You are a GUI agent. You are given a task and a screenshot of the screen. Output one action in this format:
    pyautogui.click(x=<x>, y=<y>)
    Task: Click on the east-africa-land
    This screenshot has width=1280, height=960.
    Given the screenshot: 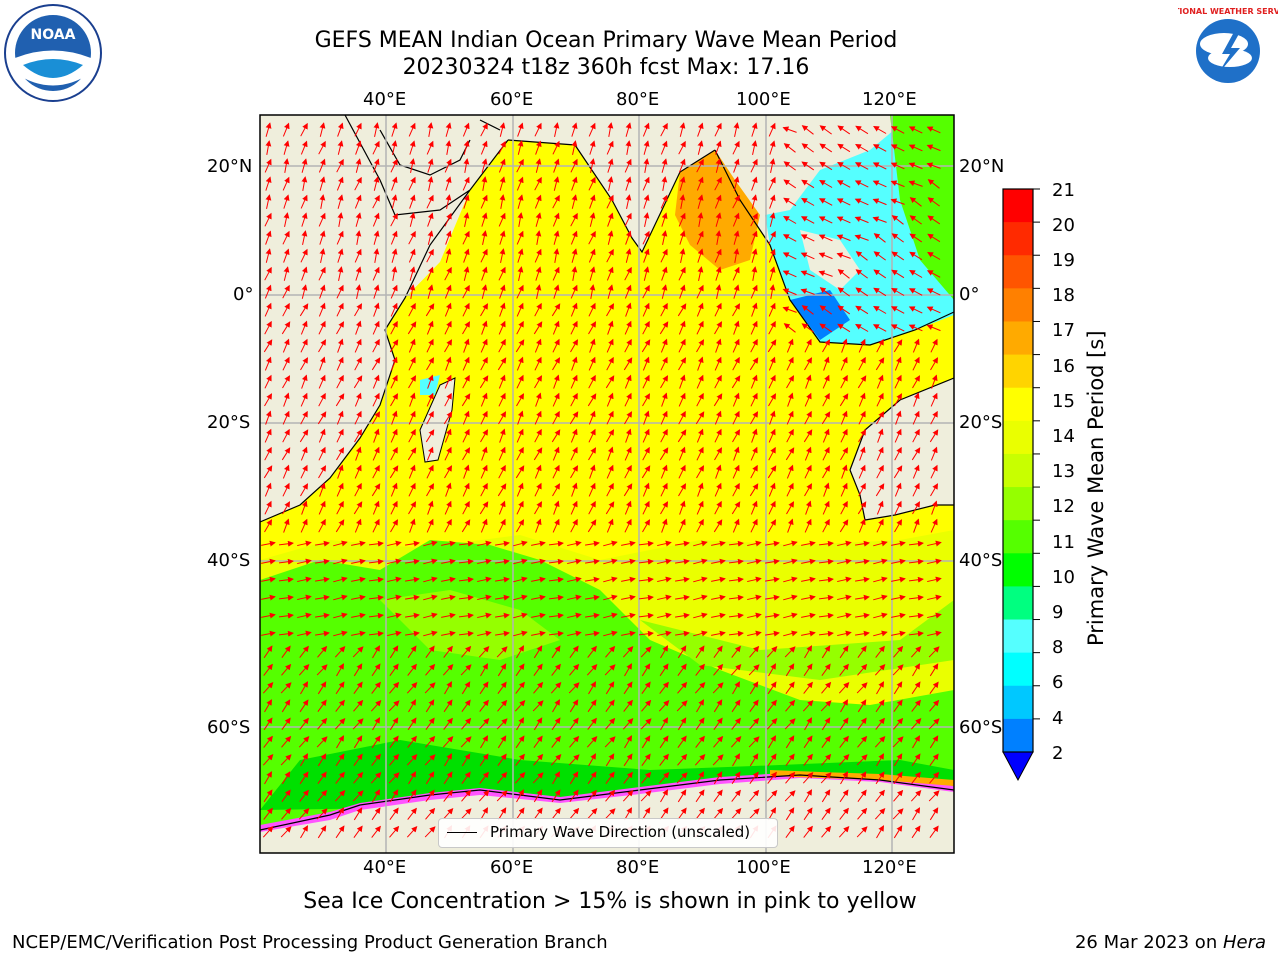 What is the action you would take?
    pyautogui.click(x=365, y=318)
    